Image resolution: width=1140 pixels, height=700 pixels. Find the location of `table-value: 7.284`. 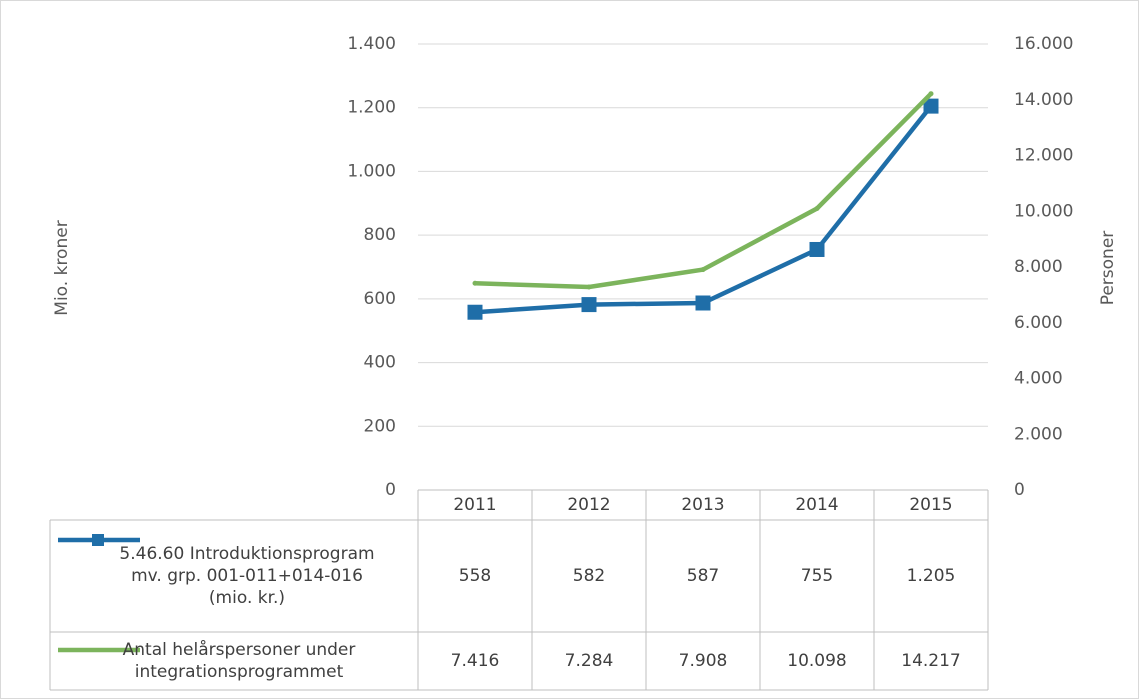

table-value: 7.284 is located at coordinates (589, 660).